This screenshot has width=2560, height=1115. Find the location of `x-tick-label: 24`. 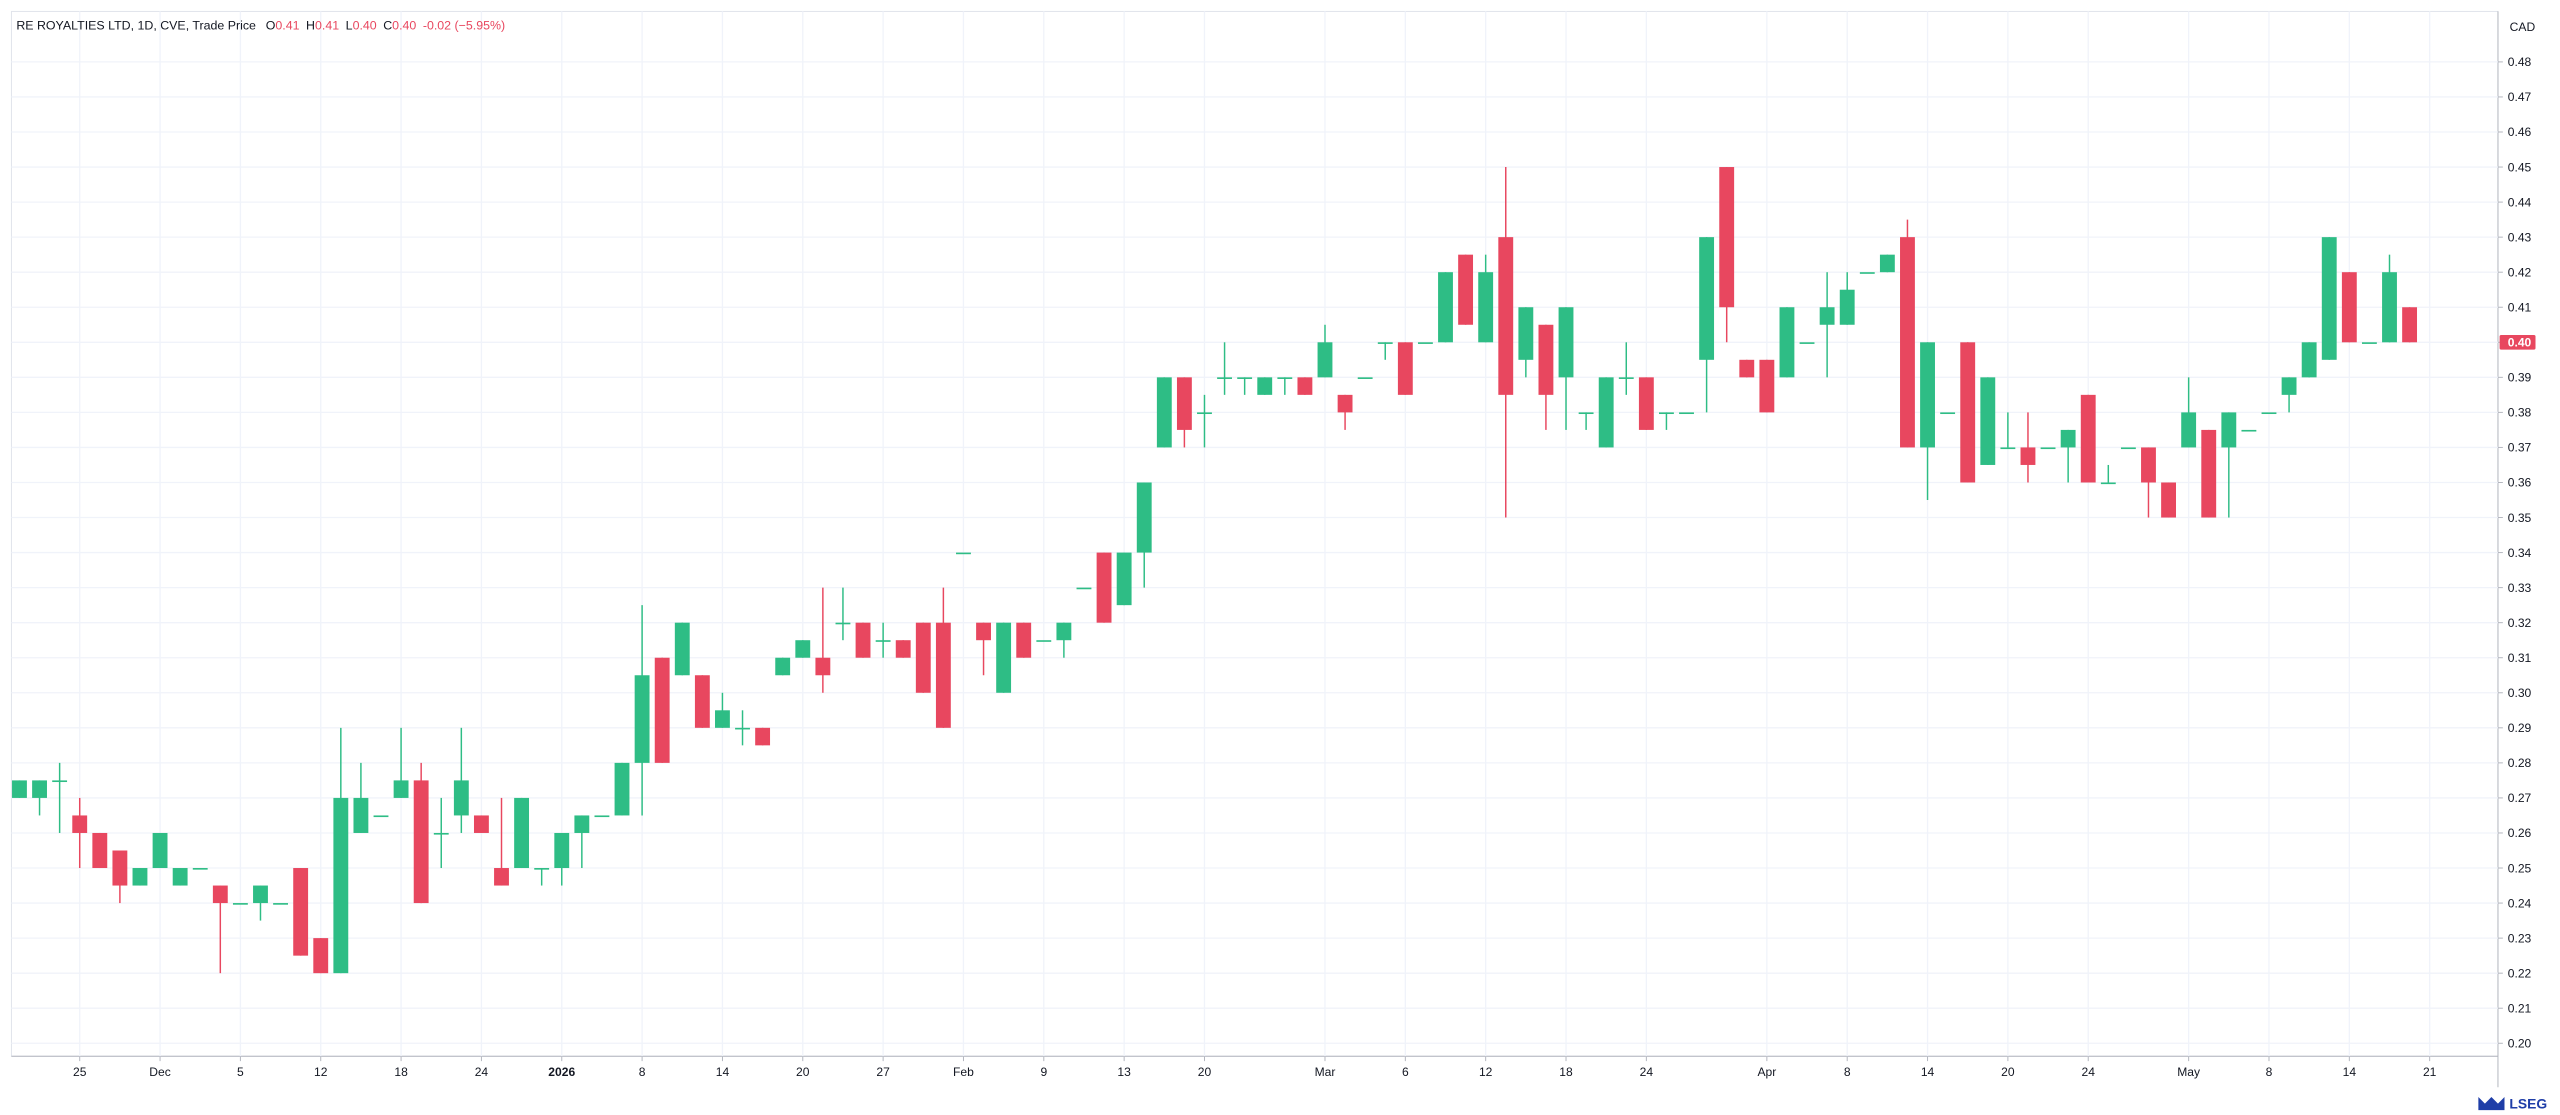

x-tick-label: 24 is located at coordinates (2089, 1072).